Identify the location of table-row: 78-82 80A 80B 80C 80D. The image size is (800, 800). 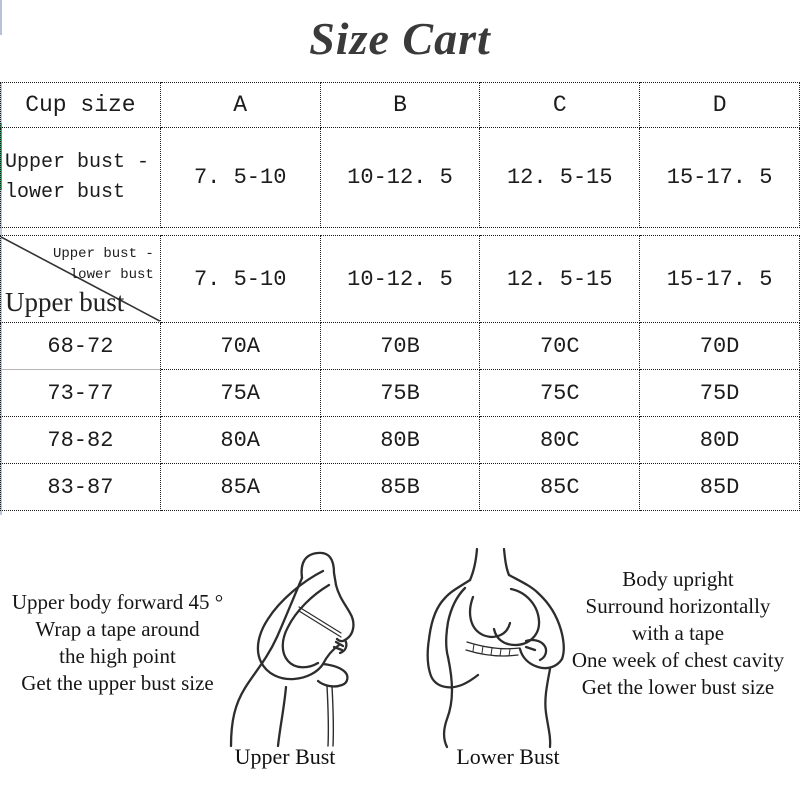
(400, 440).